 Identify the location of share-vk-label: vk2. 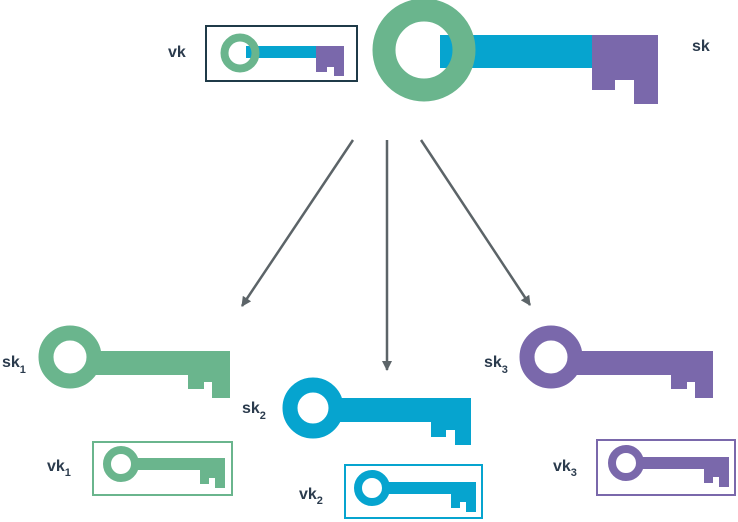
(311, 496).